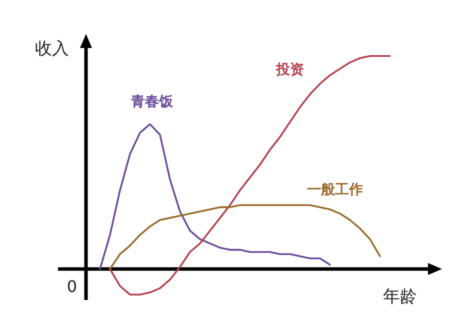 This screenshot has width=462, height=322. I want to click on x-axis-title: 年龄, so click(400, 297).